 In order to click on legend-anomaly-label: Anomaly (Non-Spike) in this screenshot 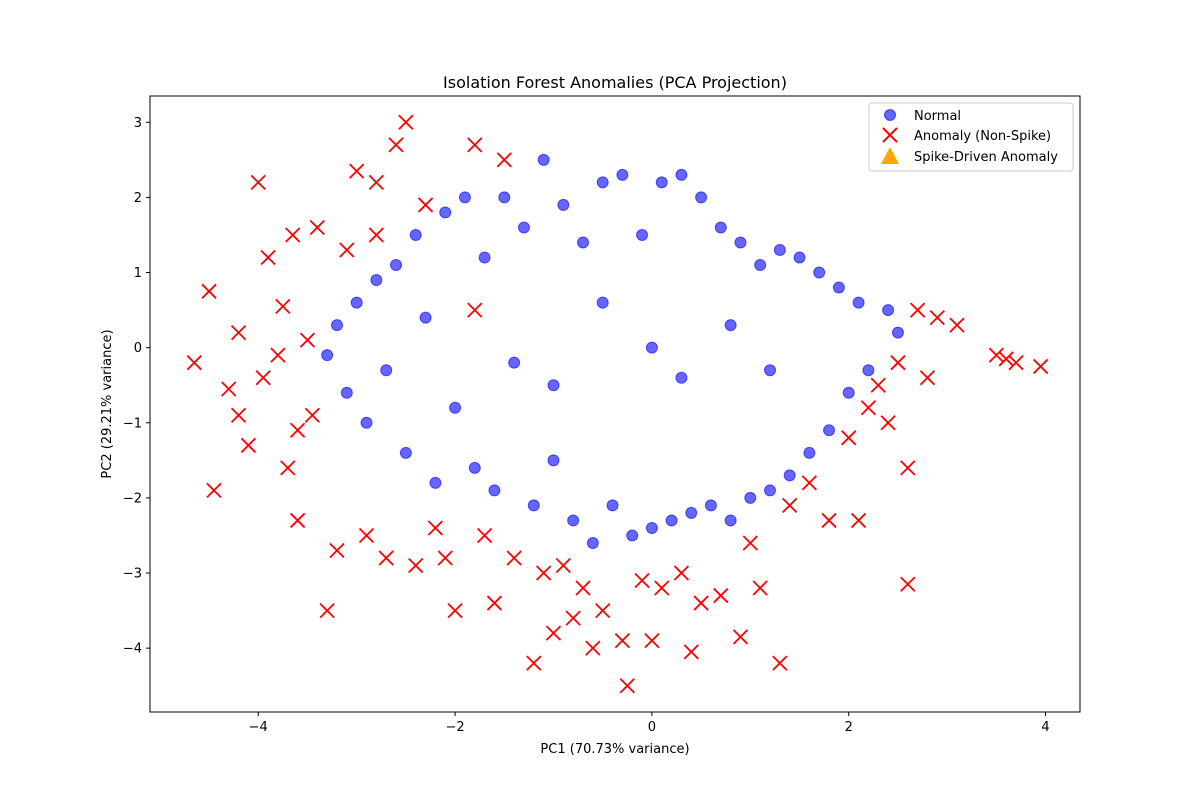, I will do `click(982, 136)`.